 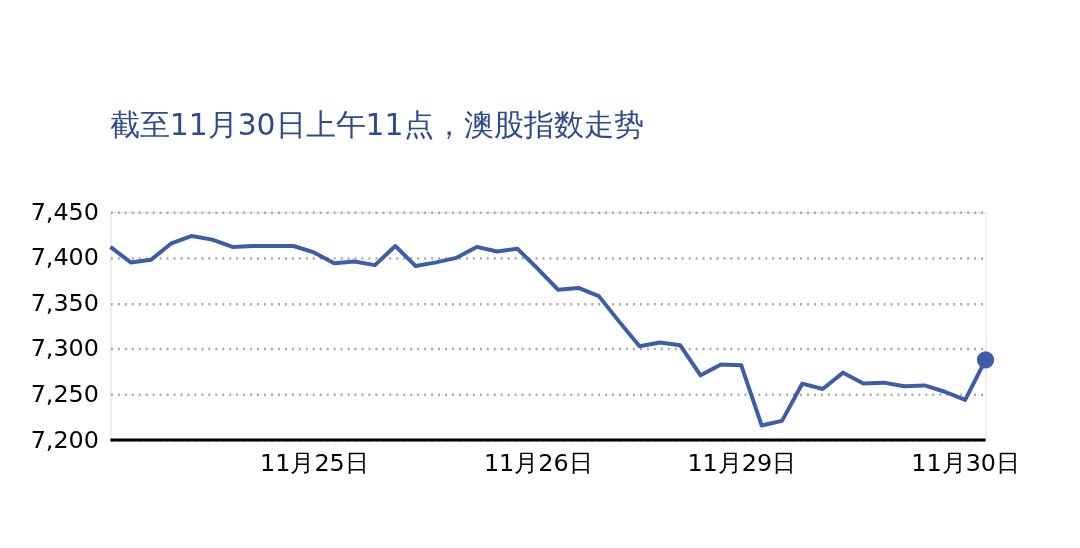 I want to click on x-tick-label: 11月30日, so click(x=966, y=463).